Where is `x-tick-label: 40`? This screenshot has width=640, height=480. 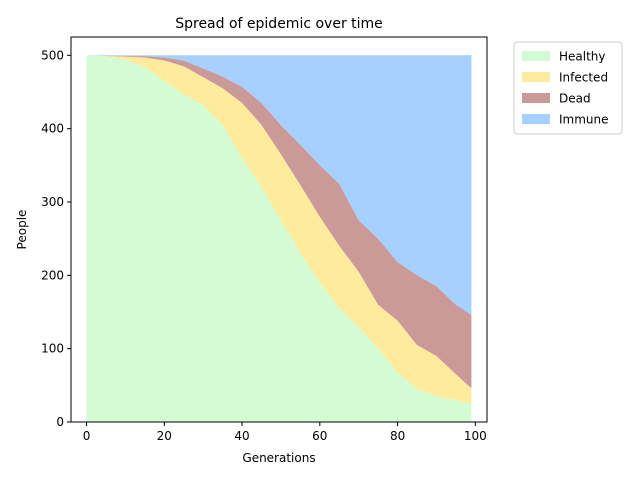 x-tick-label: 40 is located at coordinates (241, 436).